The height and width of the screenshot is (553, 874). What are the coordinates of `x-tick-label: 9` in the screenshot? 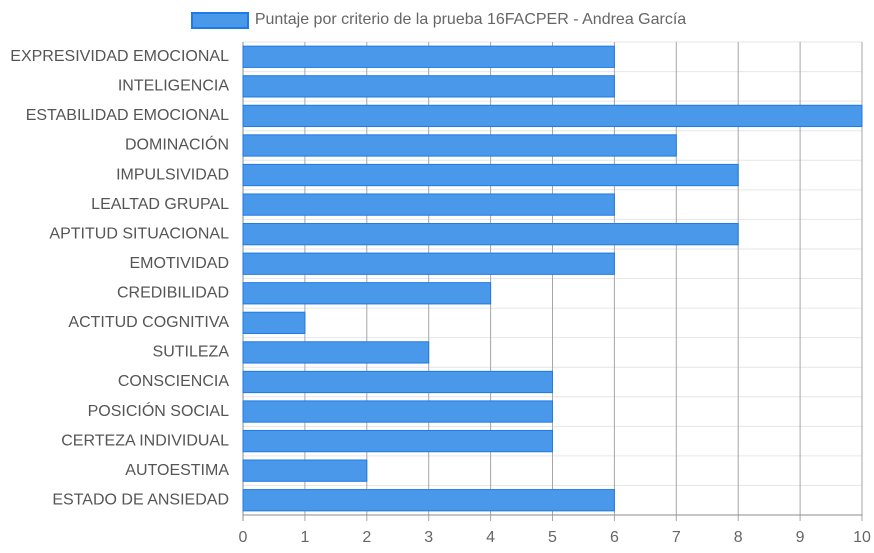 It's located at (800, 537).